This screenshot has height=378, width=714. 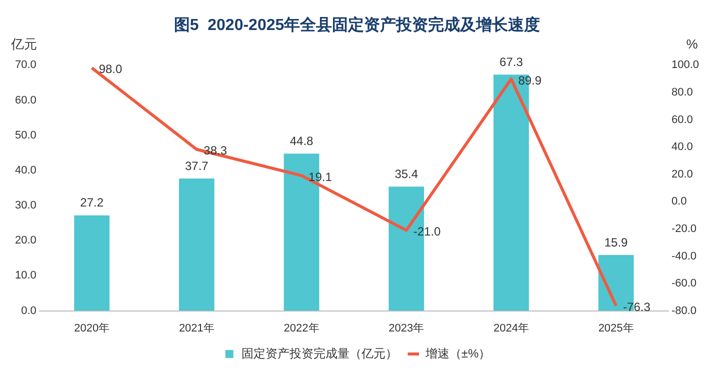 What do you see at coordinates (457, 353) in the screenshot?
I see `legend-label: 增速（±%）` at bounding box center [457, 353].